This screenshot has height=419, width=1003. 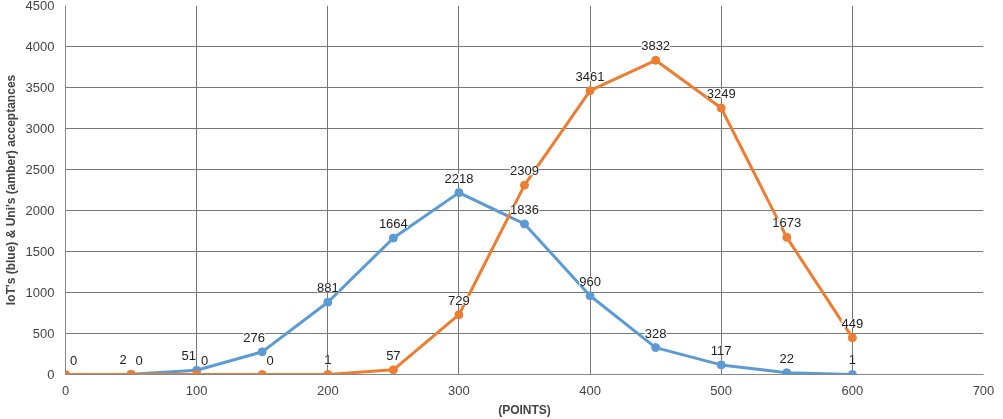 What do you see at coordinates (51, 374) in the screenshot?
I see `y-tick-label: 0` at bounding box center [51, 374].